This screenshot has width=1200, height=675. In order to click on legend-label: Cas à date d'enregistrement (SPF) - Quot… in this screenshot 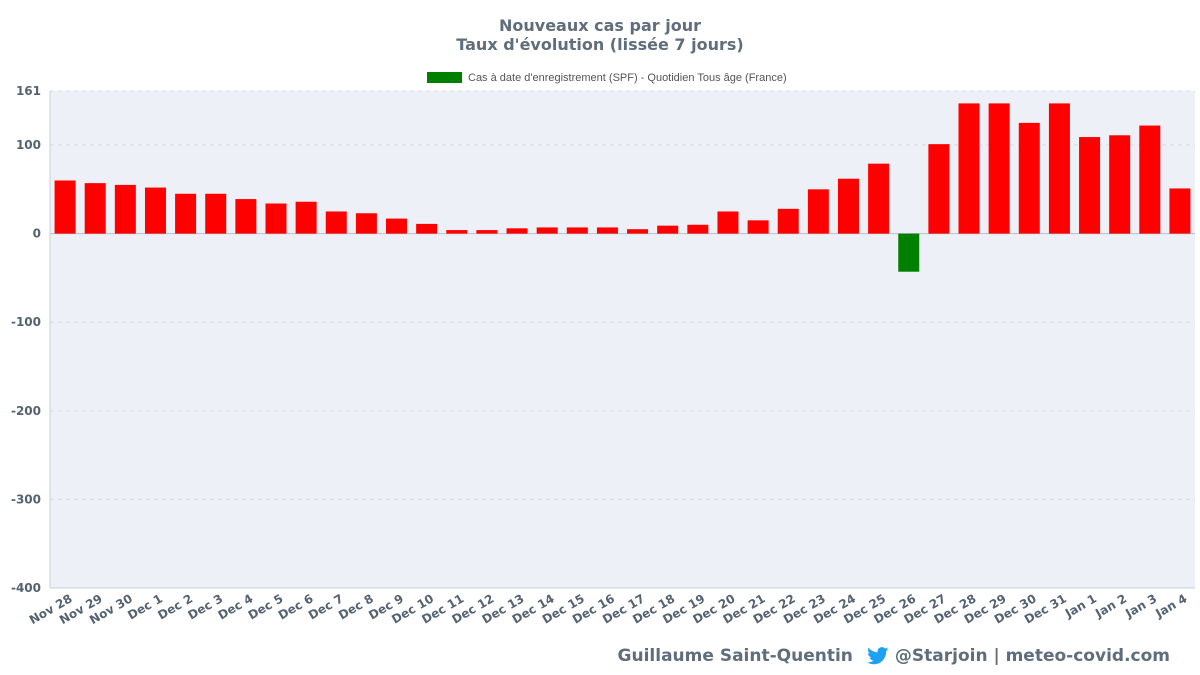, I will do `click(627, 78)`.